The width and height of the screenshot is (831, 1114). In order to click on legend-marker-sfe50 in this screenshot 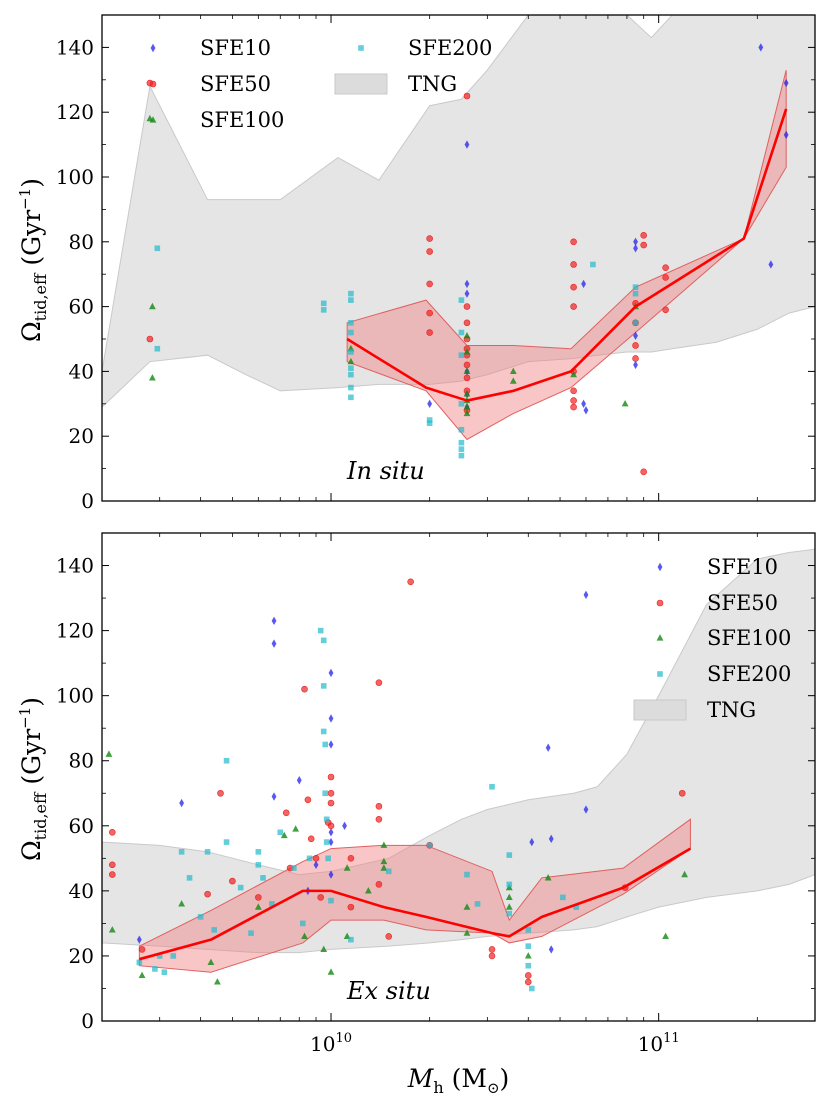, I will do `click(153, 84)`.